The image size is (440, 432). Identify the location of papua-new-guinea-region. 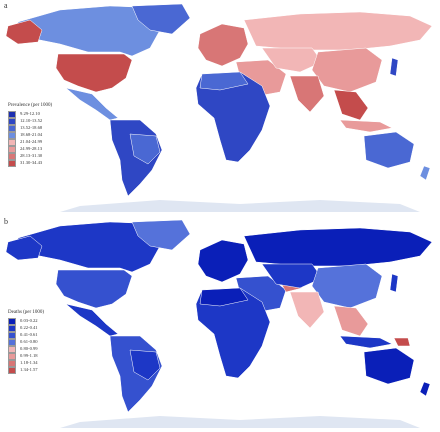
(402, 342).